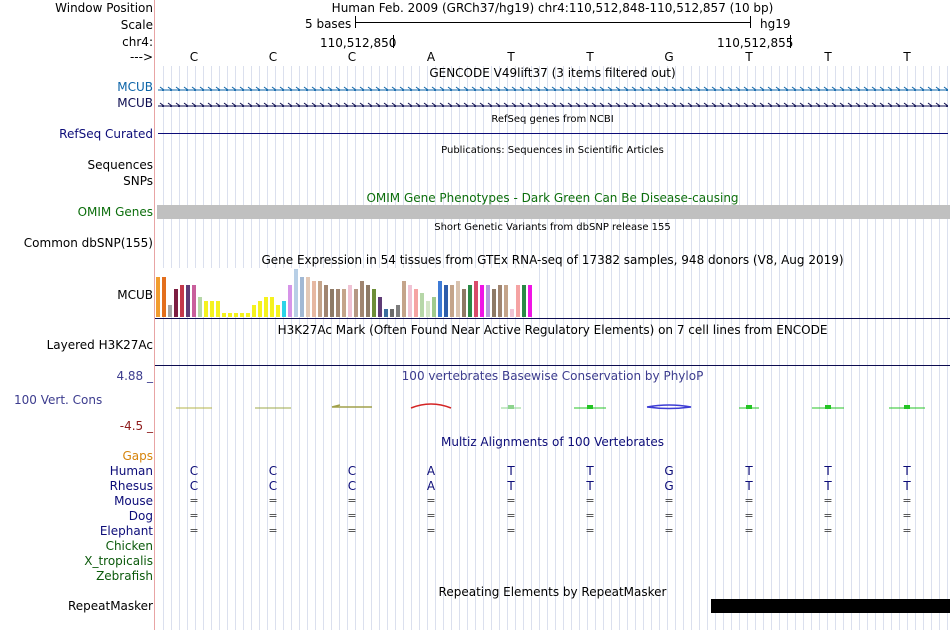 The width and height of the screenshot is (950, 630). What do you see at coordinates (135, 103) in the screenshot?
I see `gencode-item-2: MCUB` at bounding box center [135, 103].